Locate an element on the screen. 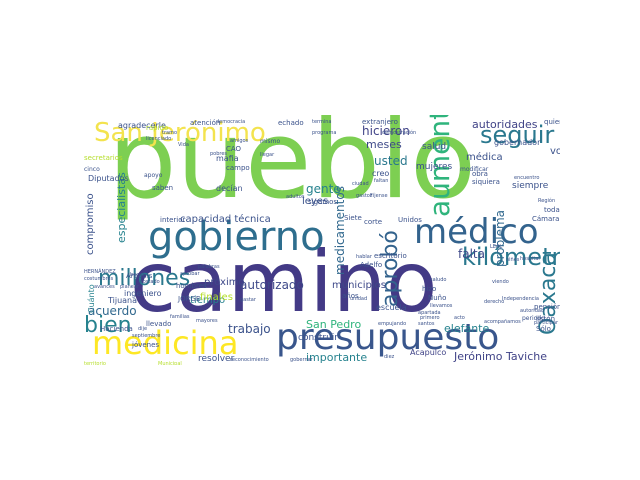  word-sigamos: sigamos is located at coordinates (323, 202).